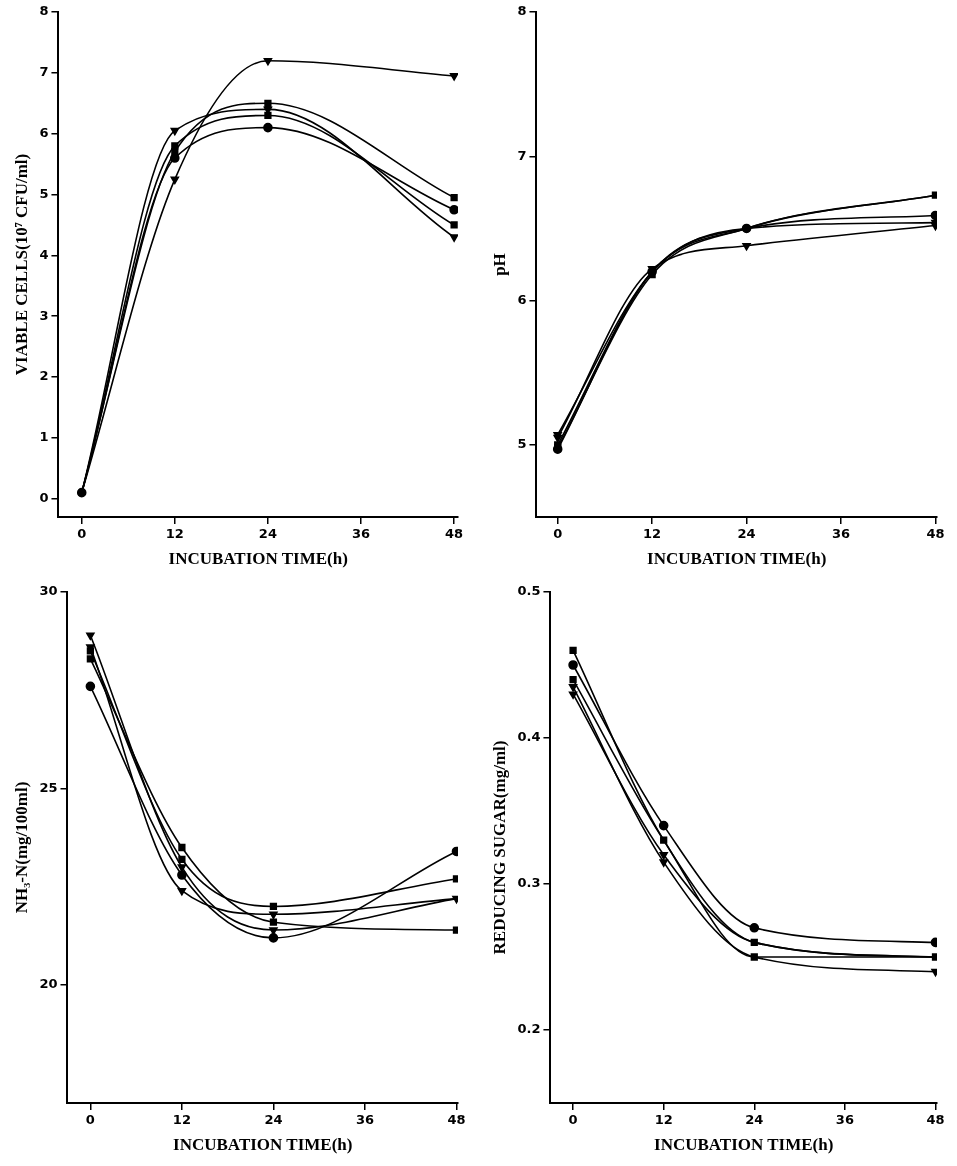 Image resolution: width=957 pixels, height=1166 pixels. What do you see at coordinates (44, 376) in the screenshot?
I see `y-tick-label: 2` at bounding box center [44, 376].